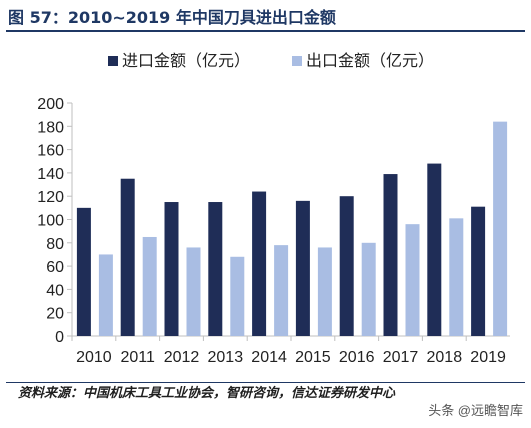 The width and height of the screenshot is (531, 428). What do you see at coordinates (55, 314) in the screenshot?
I see `y-tick-label: 20` at bounding box center [55, 314].